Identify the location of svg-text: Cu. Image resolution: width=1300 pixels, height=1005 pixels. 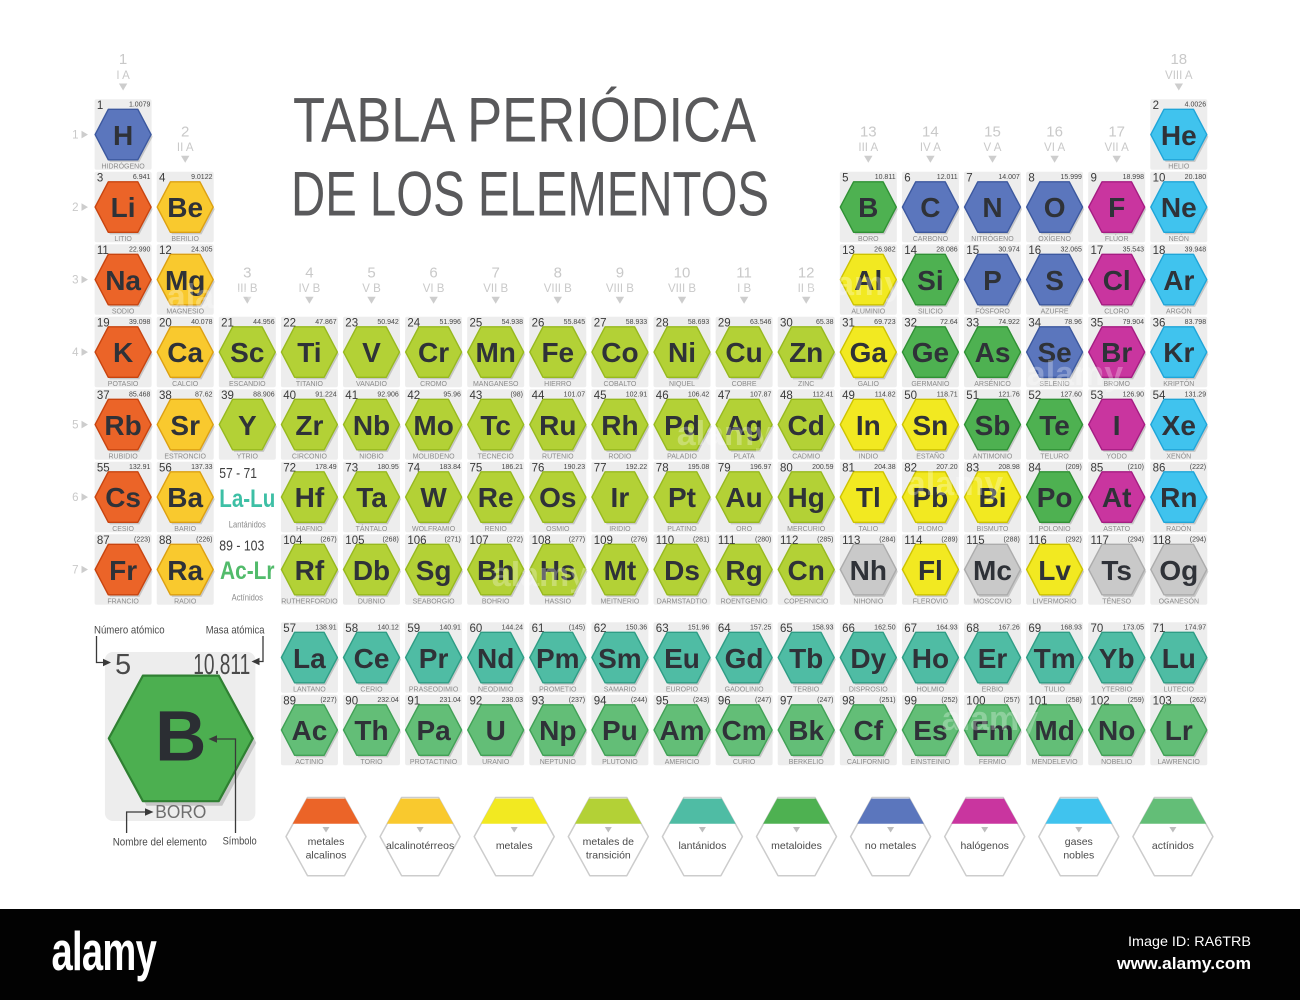
(743, 352).